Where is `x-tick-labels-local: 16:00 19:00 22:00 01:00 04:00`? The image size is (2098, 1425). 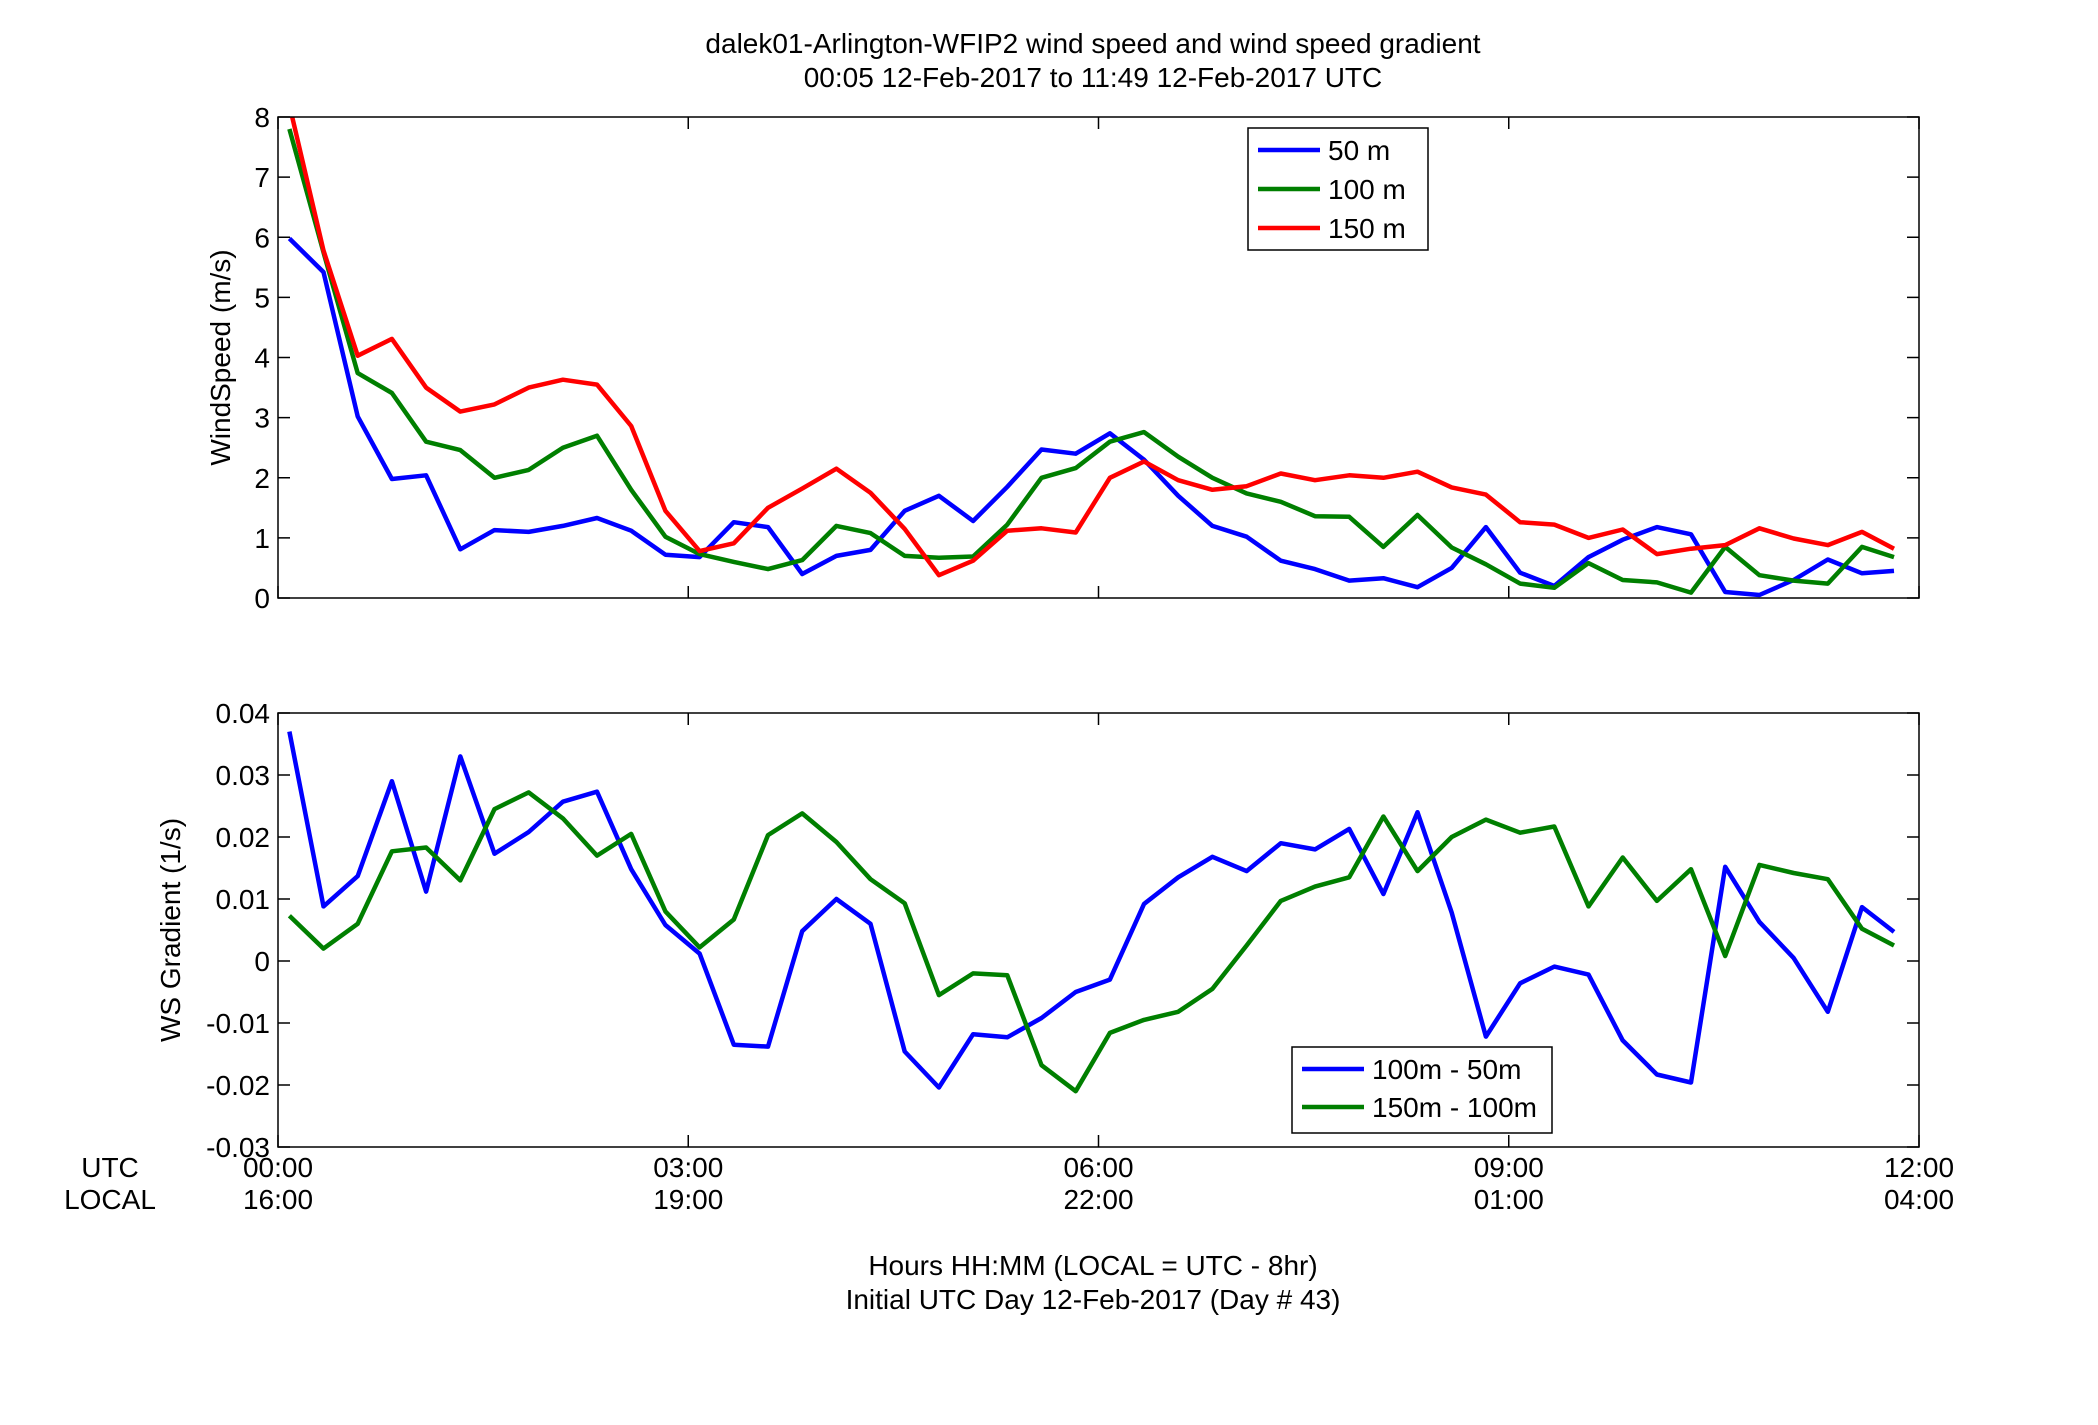
x-tick-labels-local: 16:00 19:00 22:00 01:00 04:00 is located at coordinates (1098, 1199).